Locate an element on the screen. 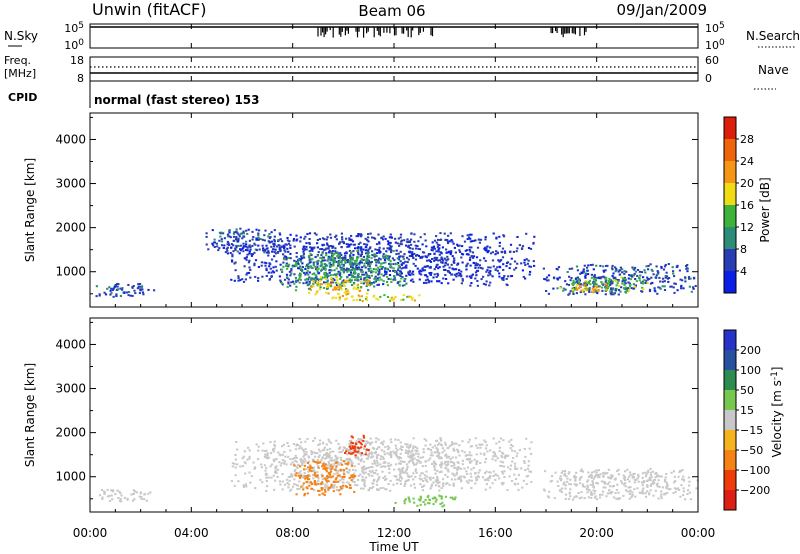 Image resolution: width=800 pixels, height=554 pixels. velocity-echoes is located at coordinates (398, 471).